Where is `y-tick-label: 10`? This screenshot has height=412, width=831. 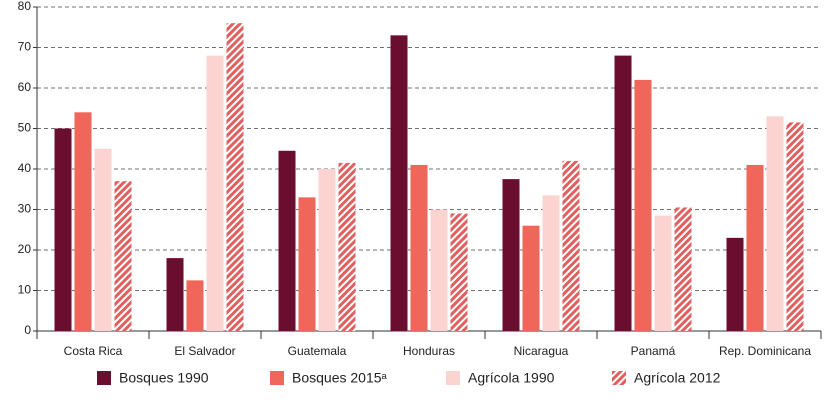 y-tick-label: 10 is located at coordinates (25, 290).